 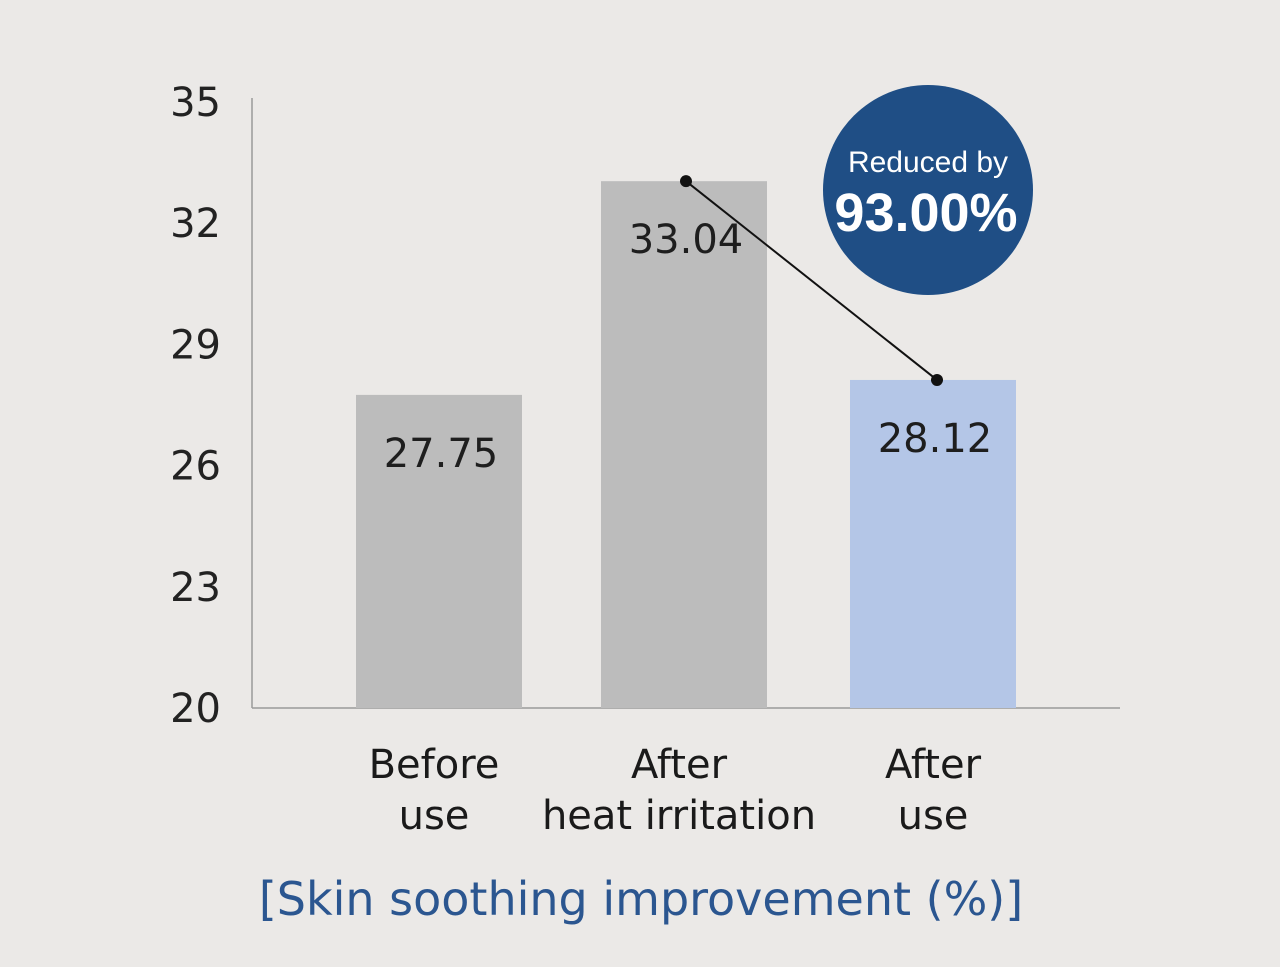 I want to click on reduction-badge: Reduced by 93.00%, so click(x=928, y=190).